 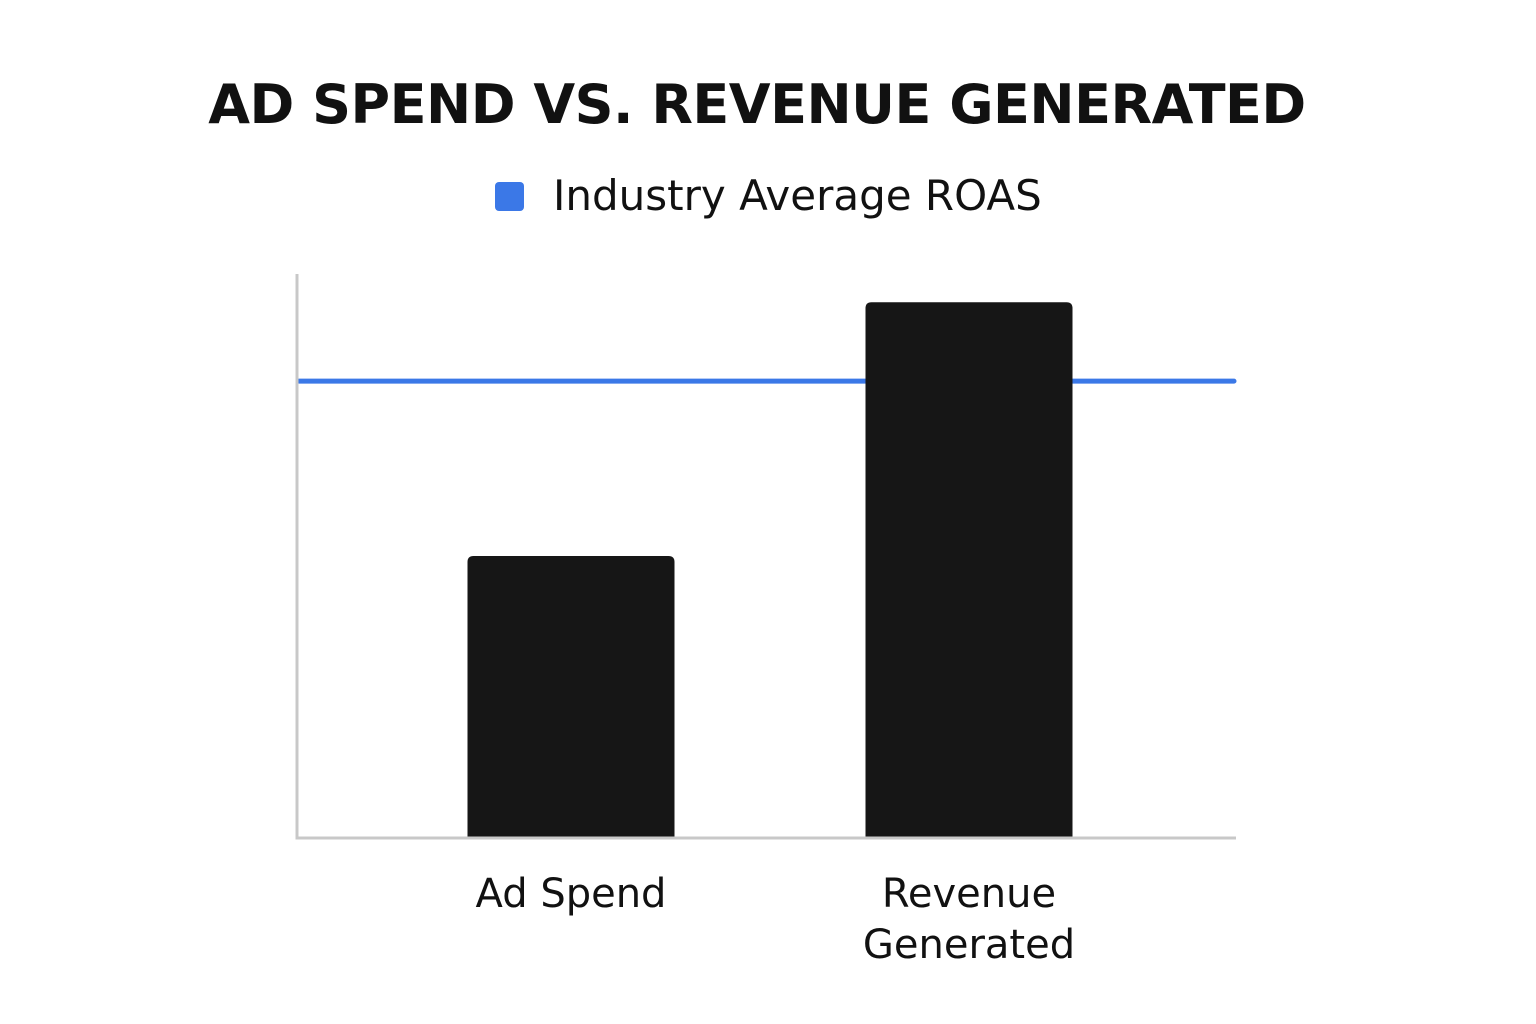 What do you see at coordinates (969, 919) in the screenshot?
I see `category-label-revenue-generated: Revenue Generated` at bounding box center [969, 919].